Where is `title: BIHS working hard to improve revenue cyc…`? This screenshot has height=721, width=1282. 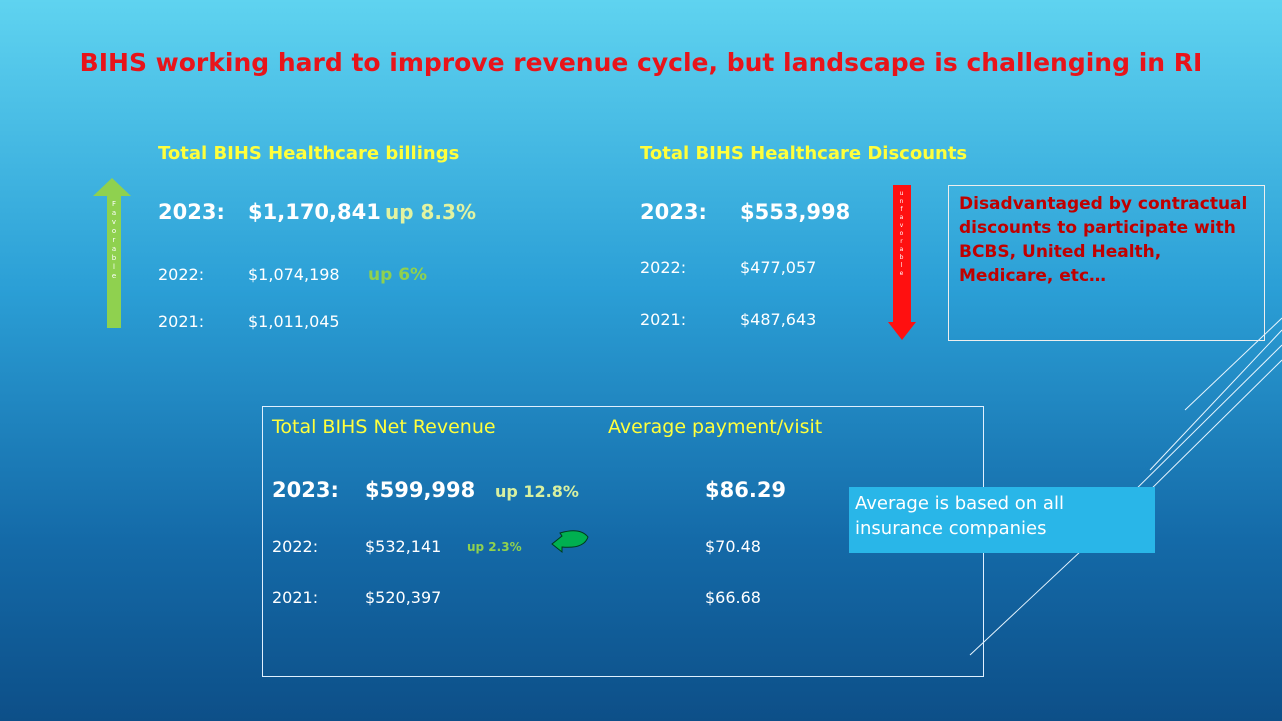
title: BIHS working hard to improve revenue cyc… is located at coordinates (641, 62).